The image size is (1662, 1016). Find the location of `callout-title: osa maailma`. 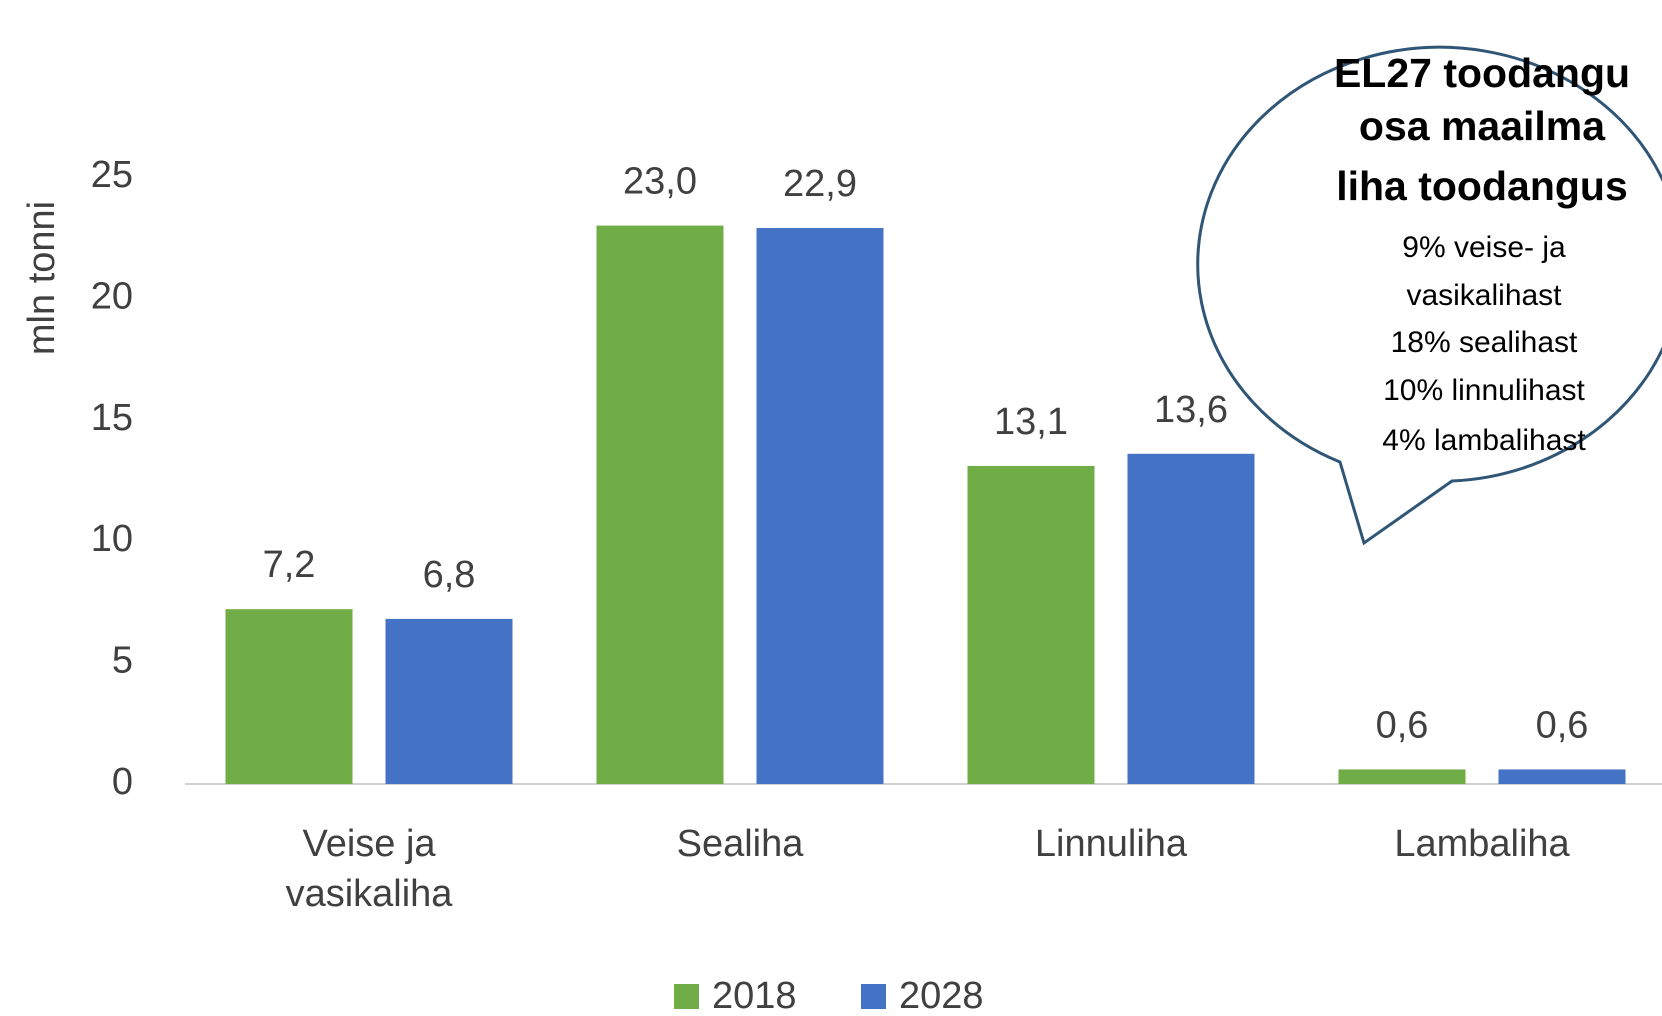

callout-title: osa maailma is located at coordinates (1482, 126).